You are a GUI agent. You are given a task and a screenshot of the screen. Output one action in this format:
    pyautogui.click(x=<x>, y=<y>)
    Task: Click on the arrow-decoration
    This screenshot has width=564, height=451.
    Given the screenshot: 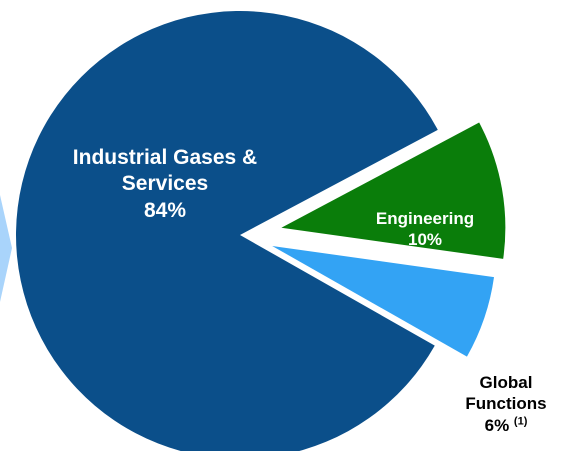 What is the action you would take?
    pyautogui.click(x=6, y=248)
    